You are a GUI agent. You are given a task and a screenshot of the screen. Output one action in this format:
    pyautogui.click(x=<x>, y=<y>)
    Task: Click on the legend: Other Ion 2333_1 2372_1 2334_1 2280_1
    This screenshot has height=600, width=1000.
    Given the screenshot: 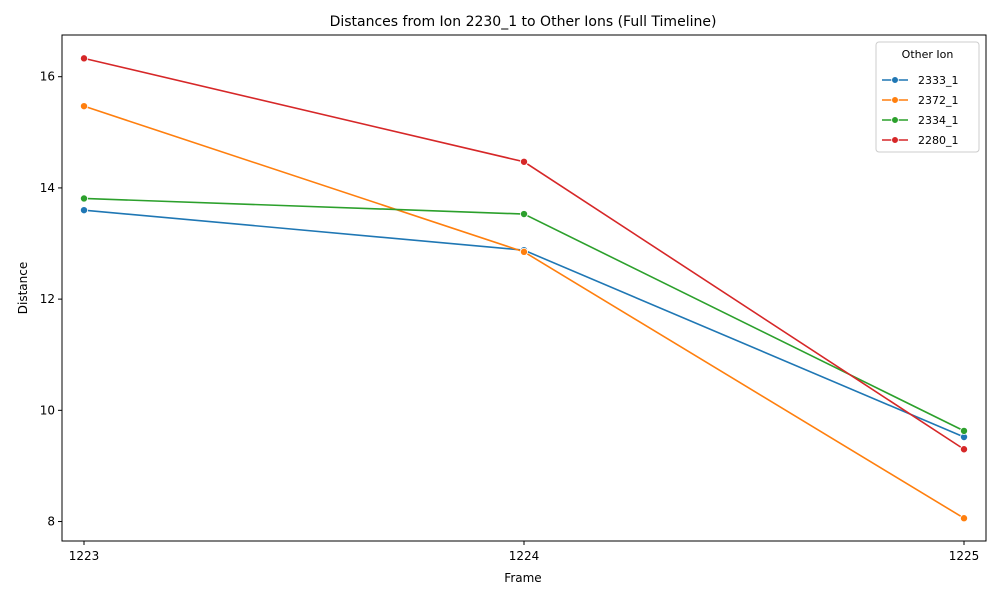 What is the action you would take?
    pyautogui.click(x=927, y=97)
    